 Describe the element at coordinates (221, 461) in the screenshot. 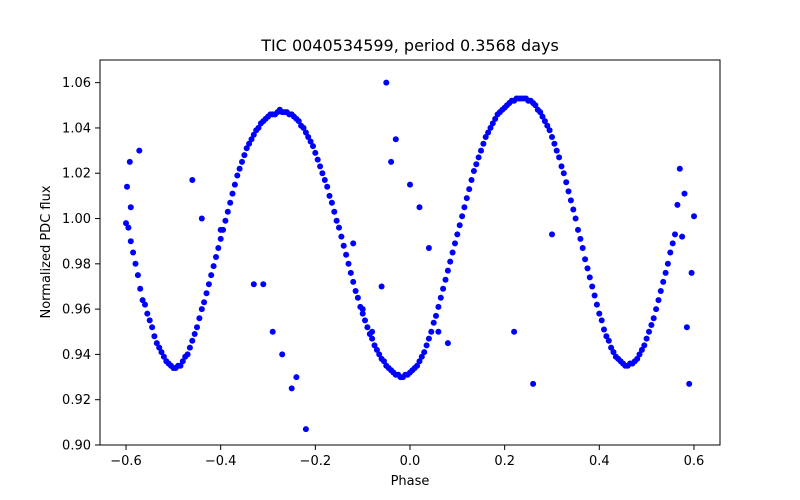

I see `x-tick-label: −0.4` at that location.